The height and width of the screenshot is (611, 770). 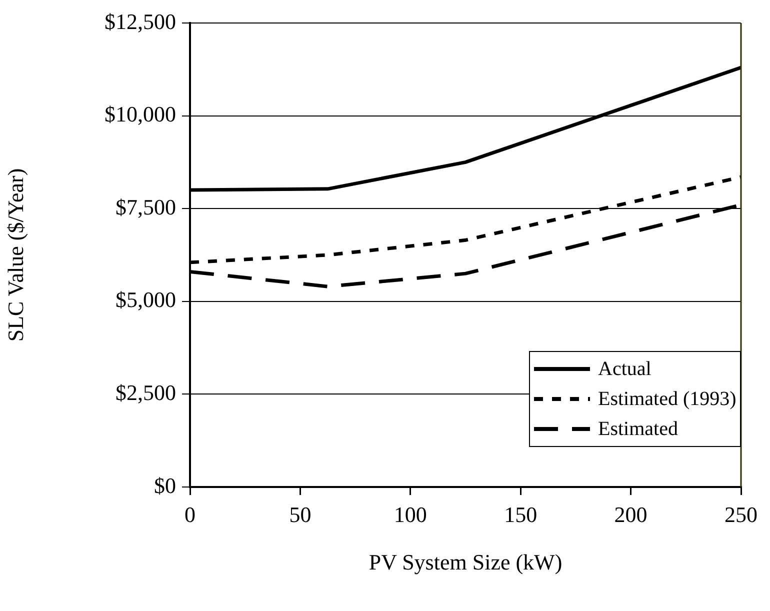 What do you see at coordinates (140, 114) in the screenshot?
I see `y-tick-label: $10,000` at bounding box center [140, 114].